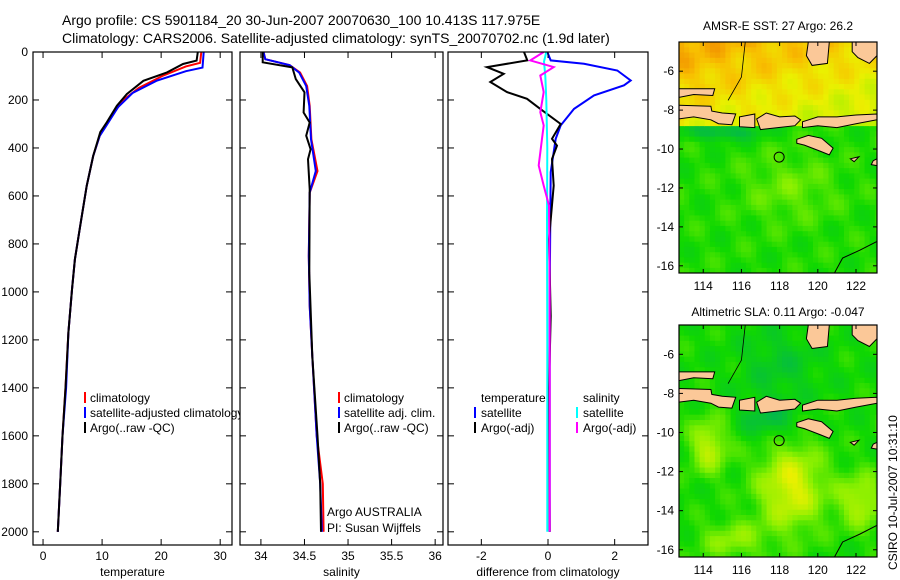 This screenshot has height=580, width=900. I want to click on x-tick-label: 20, so click(161, 556).